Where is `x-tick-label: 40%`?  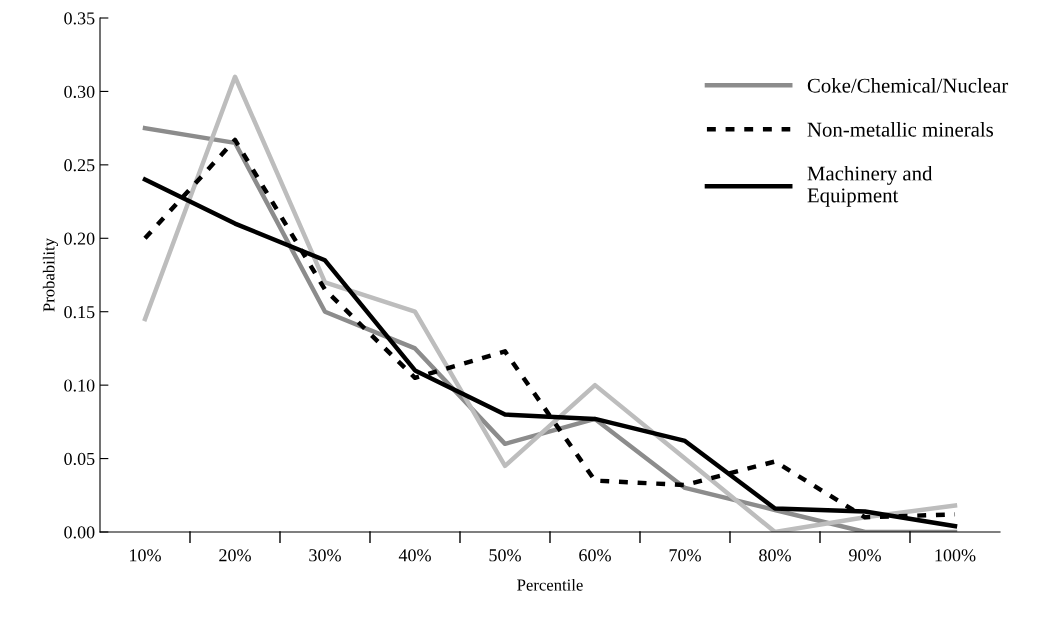
x-tick-label: 40% is located at coordinates (414, 555).